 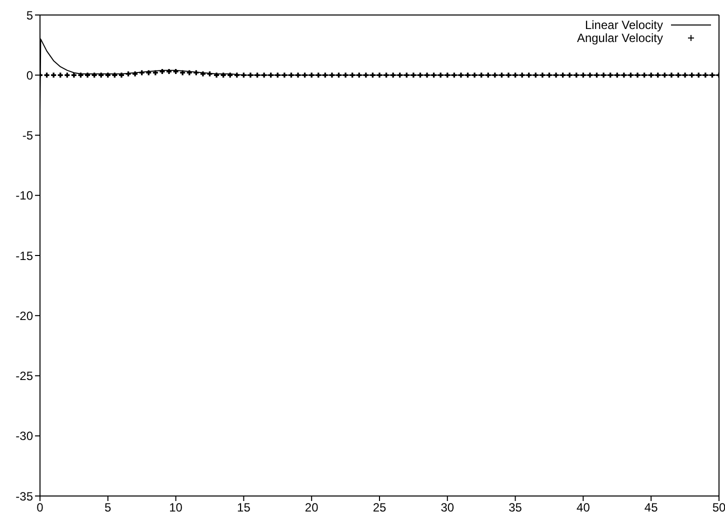 What do you see at coordinates (651, 507) in the screenshot?
I see `x-tick-label: 45` at bounding box center [651, 507].